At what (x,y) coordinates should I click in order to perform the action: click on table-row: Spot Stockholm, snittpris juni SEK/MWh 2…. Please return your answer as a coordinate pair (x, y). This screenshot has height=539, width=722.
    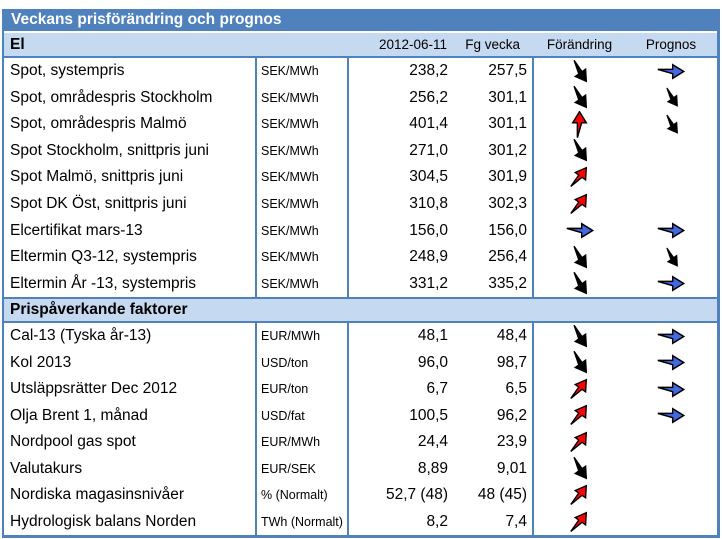
    Looking at the image, I should click on (360, 151).